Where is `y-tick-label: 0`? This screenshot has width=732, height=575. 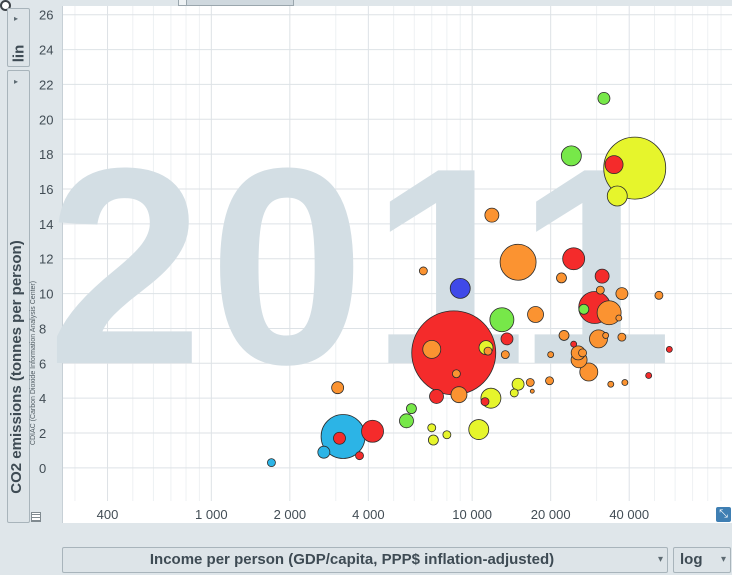 y-tick-label: 0 is located at coordinates (42, 468).